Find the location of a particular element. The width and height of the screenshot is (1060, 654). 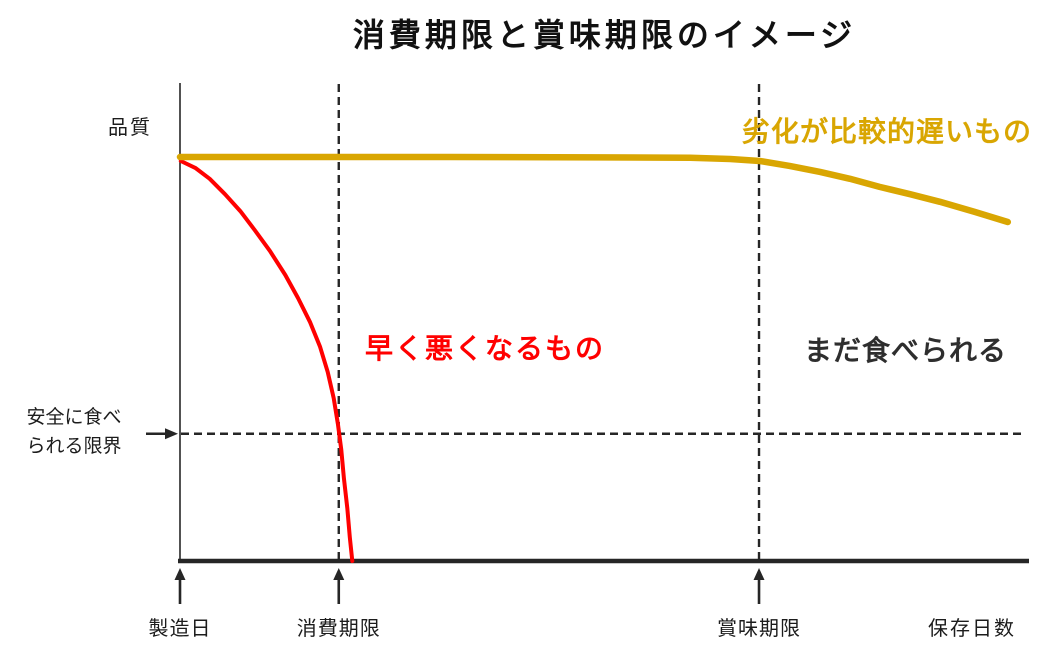

y-axis-label: 品質 is located at coordinates (130, 128).